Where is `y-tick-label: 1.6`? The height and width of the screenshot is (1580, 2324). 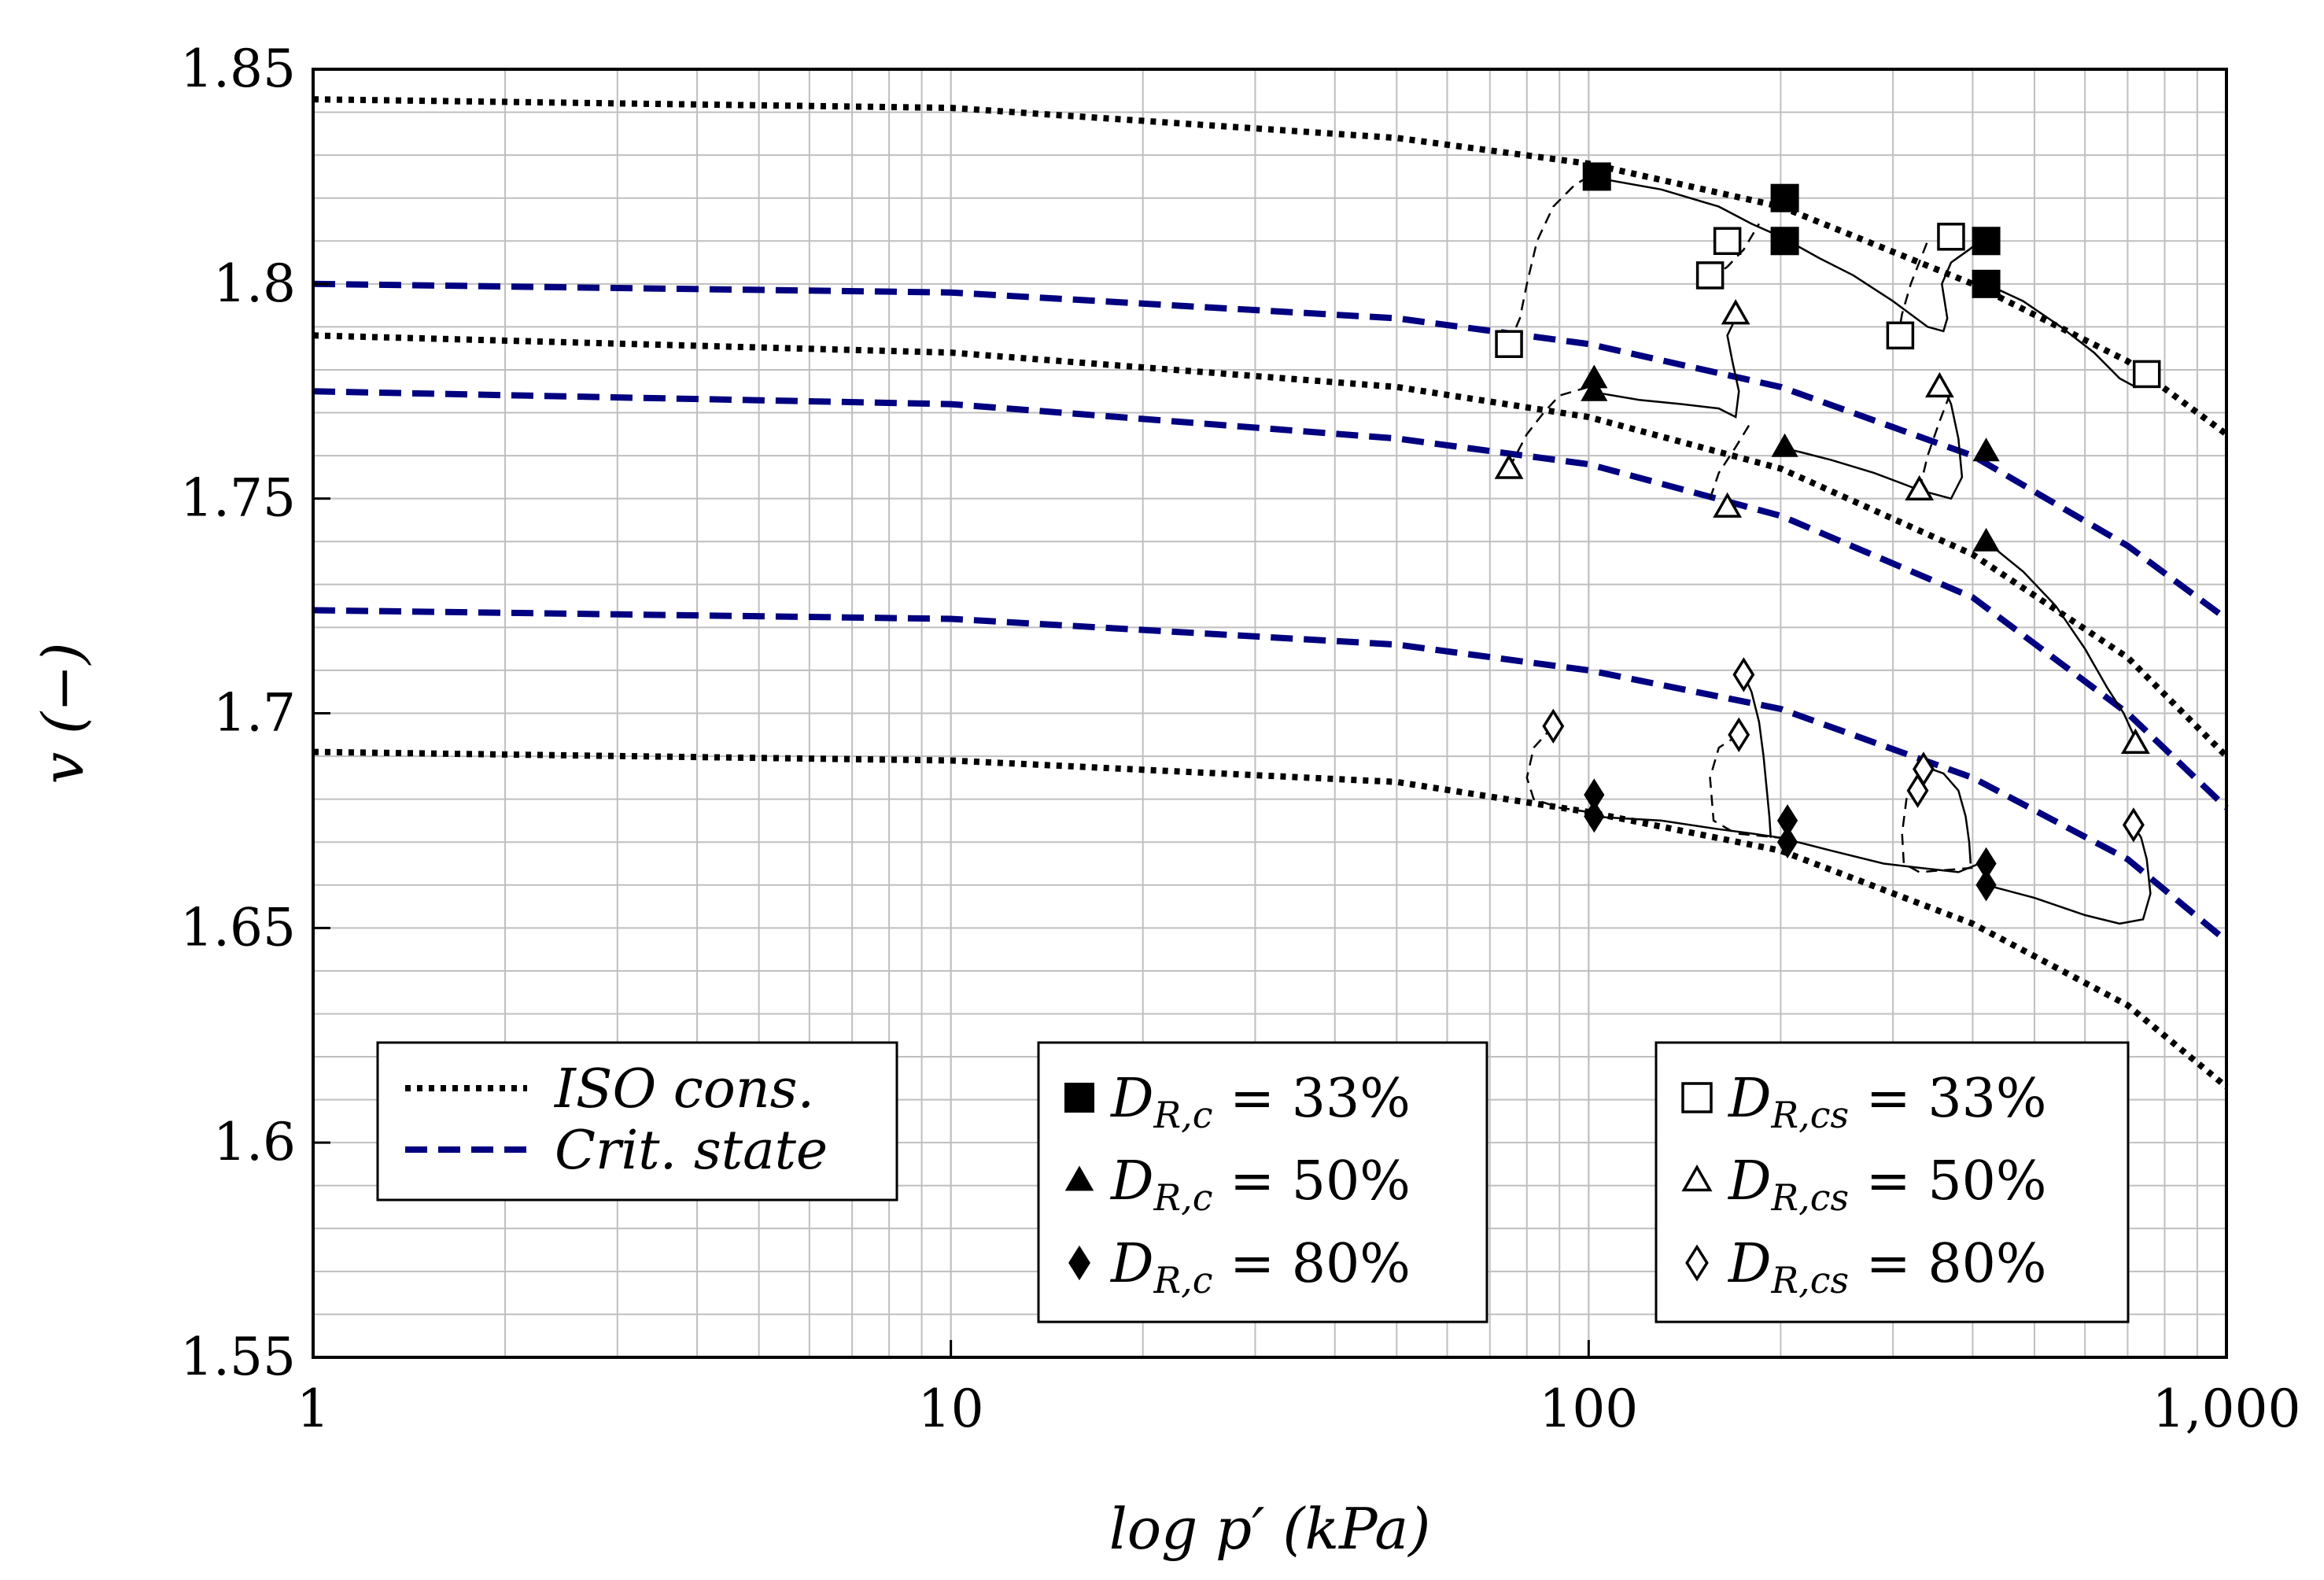 y-tick-label: 1.6 is located at coordinates (254, 1142).